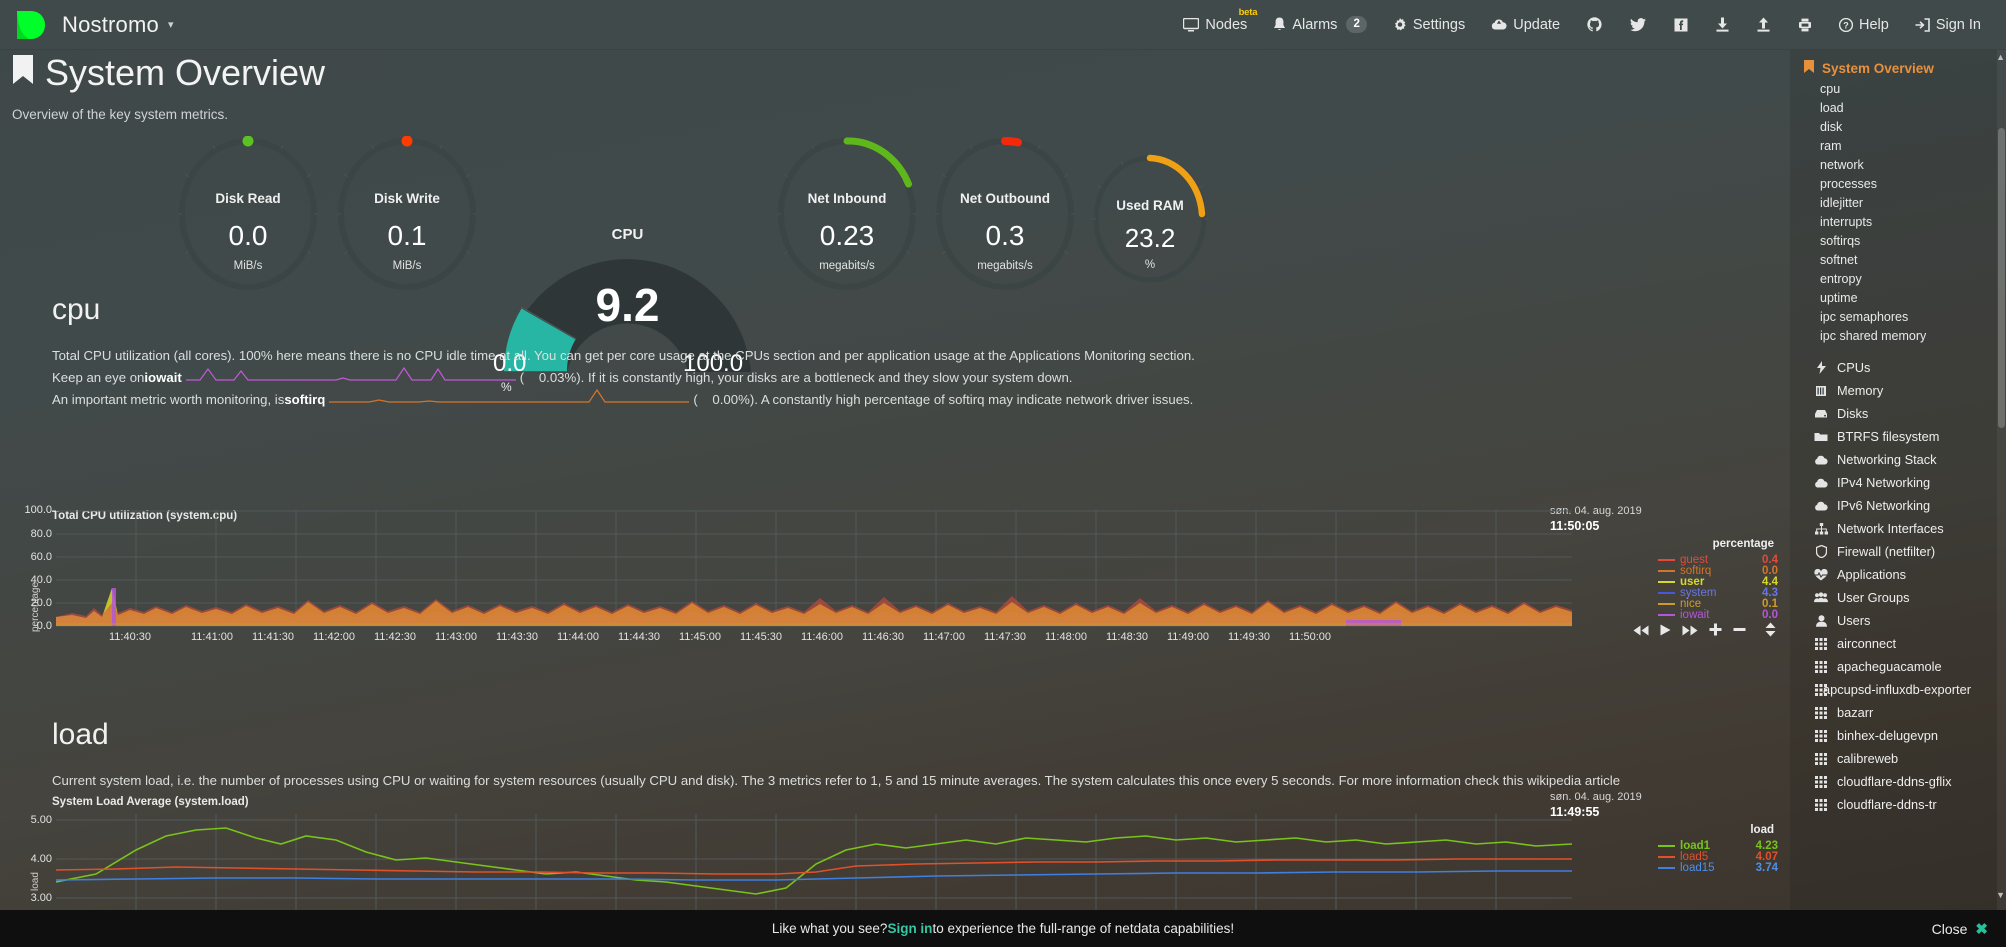 The width and height of the screenshot is (2006, 947). What do you see at coordinates (1960, 929) in the screenshot?
I see `banner-close-button: Close ✖` at bounding box center [1960, 929].